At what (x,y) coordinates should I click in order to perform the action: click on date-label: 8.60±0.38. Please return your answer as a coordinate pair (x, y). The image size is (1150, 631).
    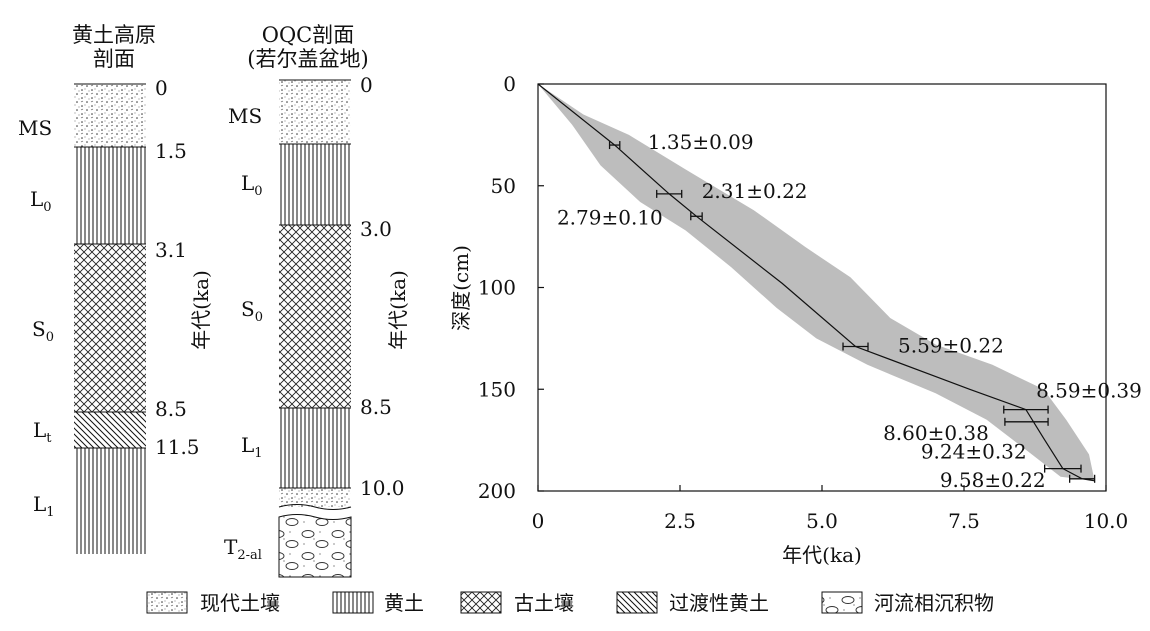
    Looking at the image, I should click on (936, 433).